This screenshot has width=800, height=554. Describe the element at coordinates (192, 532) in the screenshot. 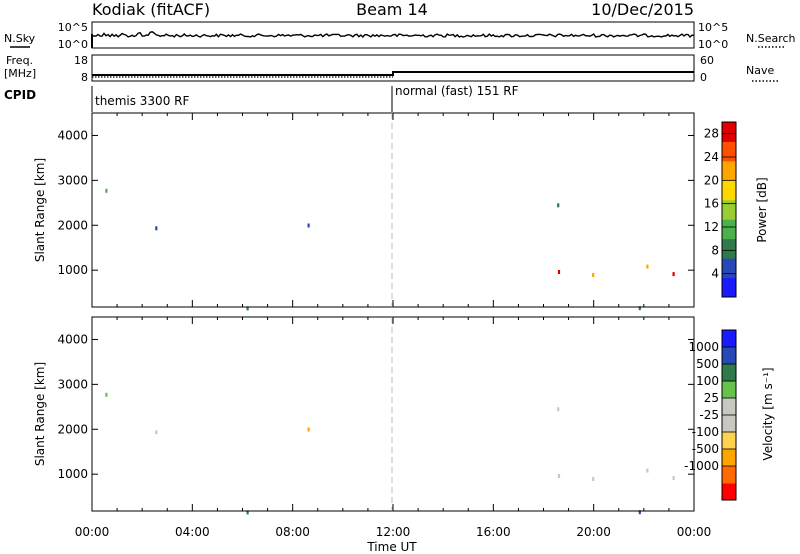

I see `time-tick-label: 04:00` at that location.